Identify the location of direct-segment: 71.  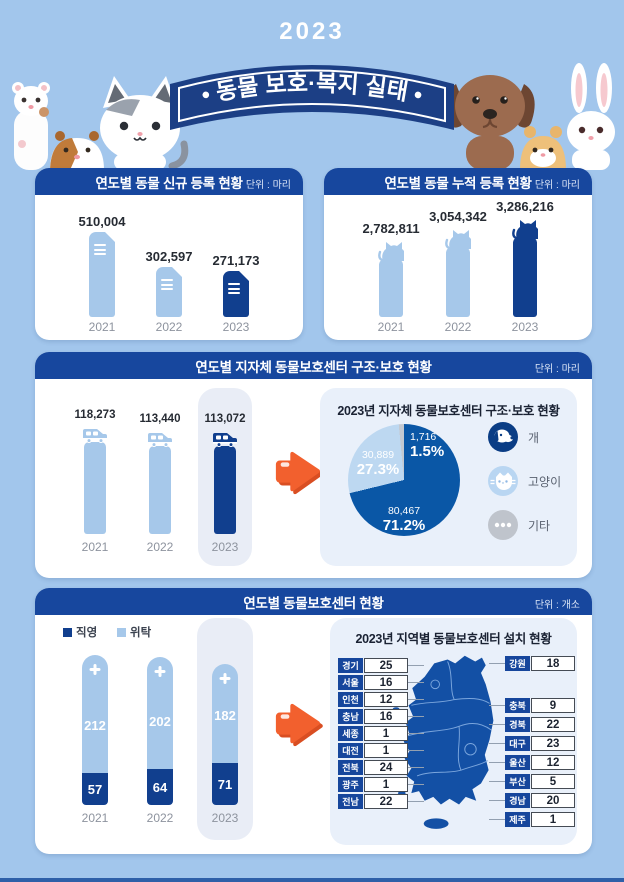
(225, 784).